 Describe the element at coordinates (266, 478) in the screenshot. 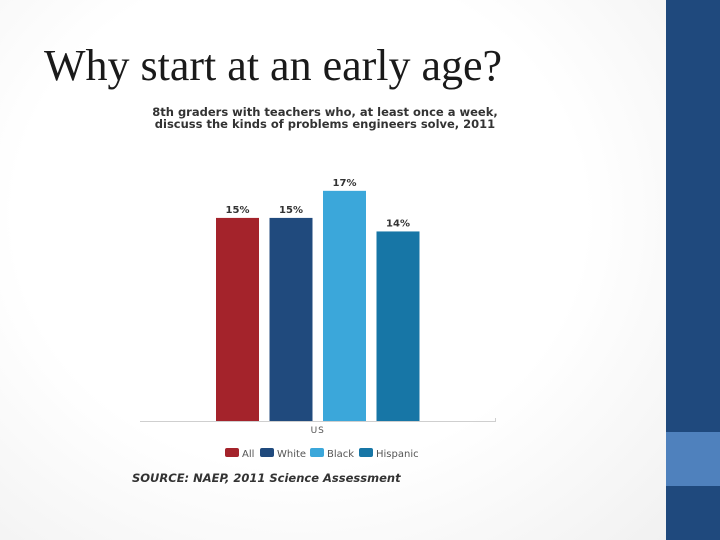

I see `source-note: SOURCE: NAEP, 2011 Science Assessment` at that location.